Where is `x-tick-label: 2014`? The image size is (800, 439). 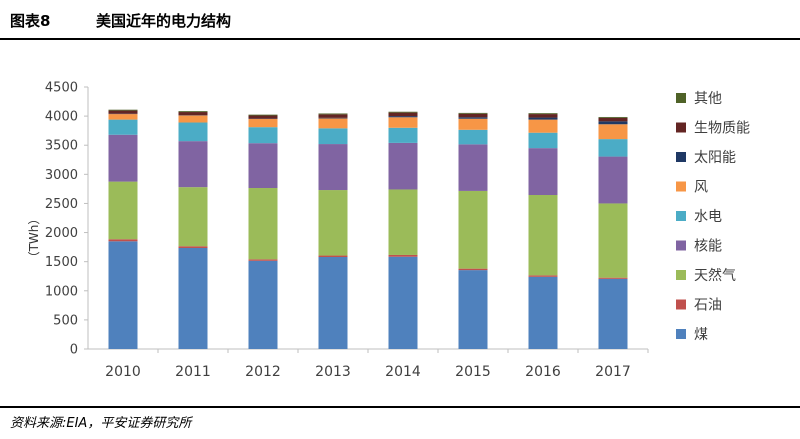 x-tick-label: 2014 is located at coordinates (403, 372).